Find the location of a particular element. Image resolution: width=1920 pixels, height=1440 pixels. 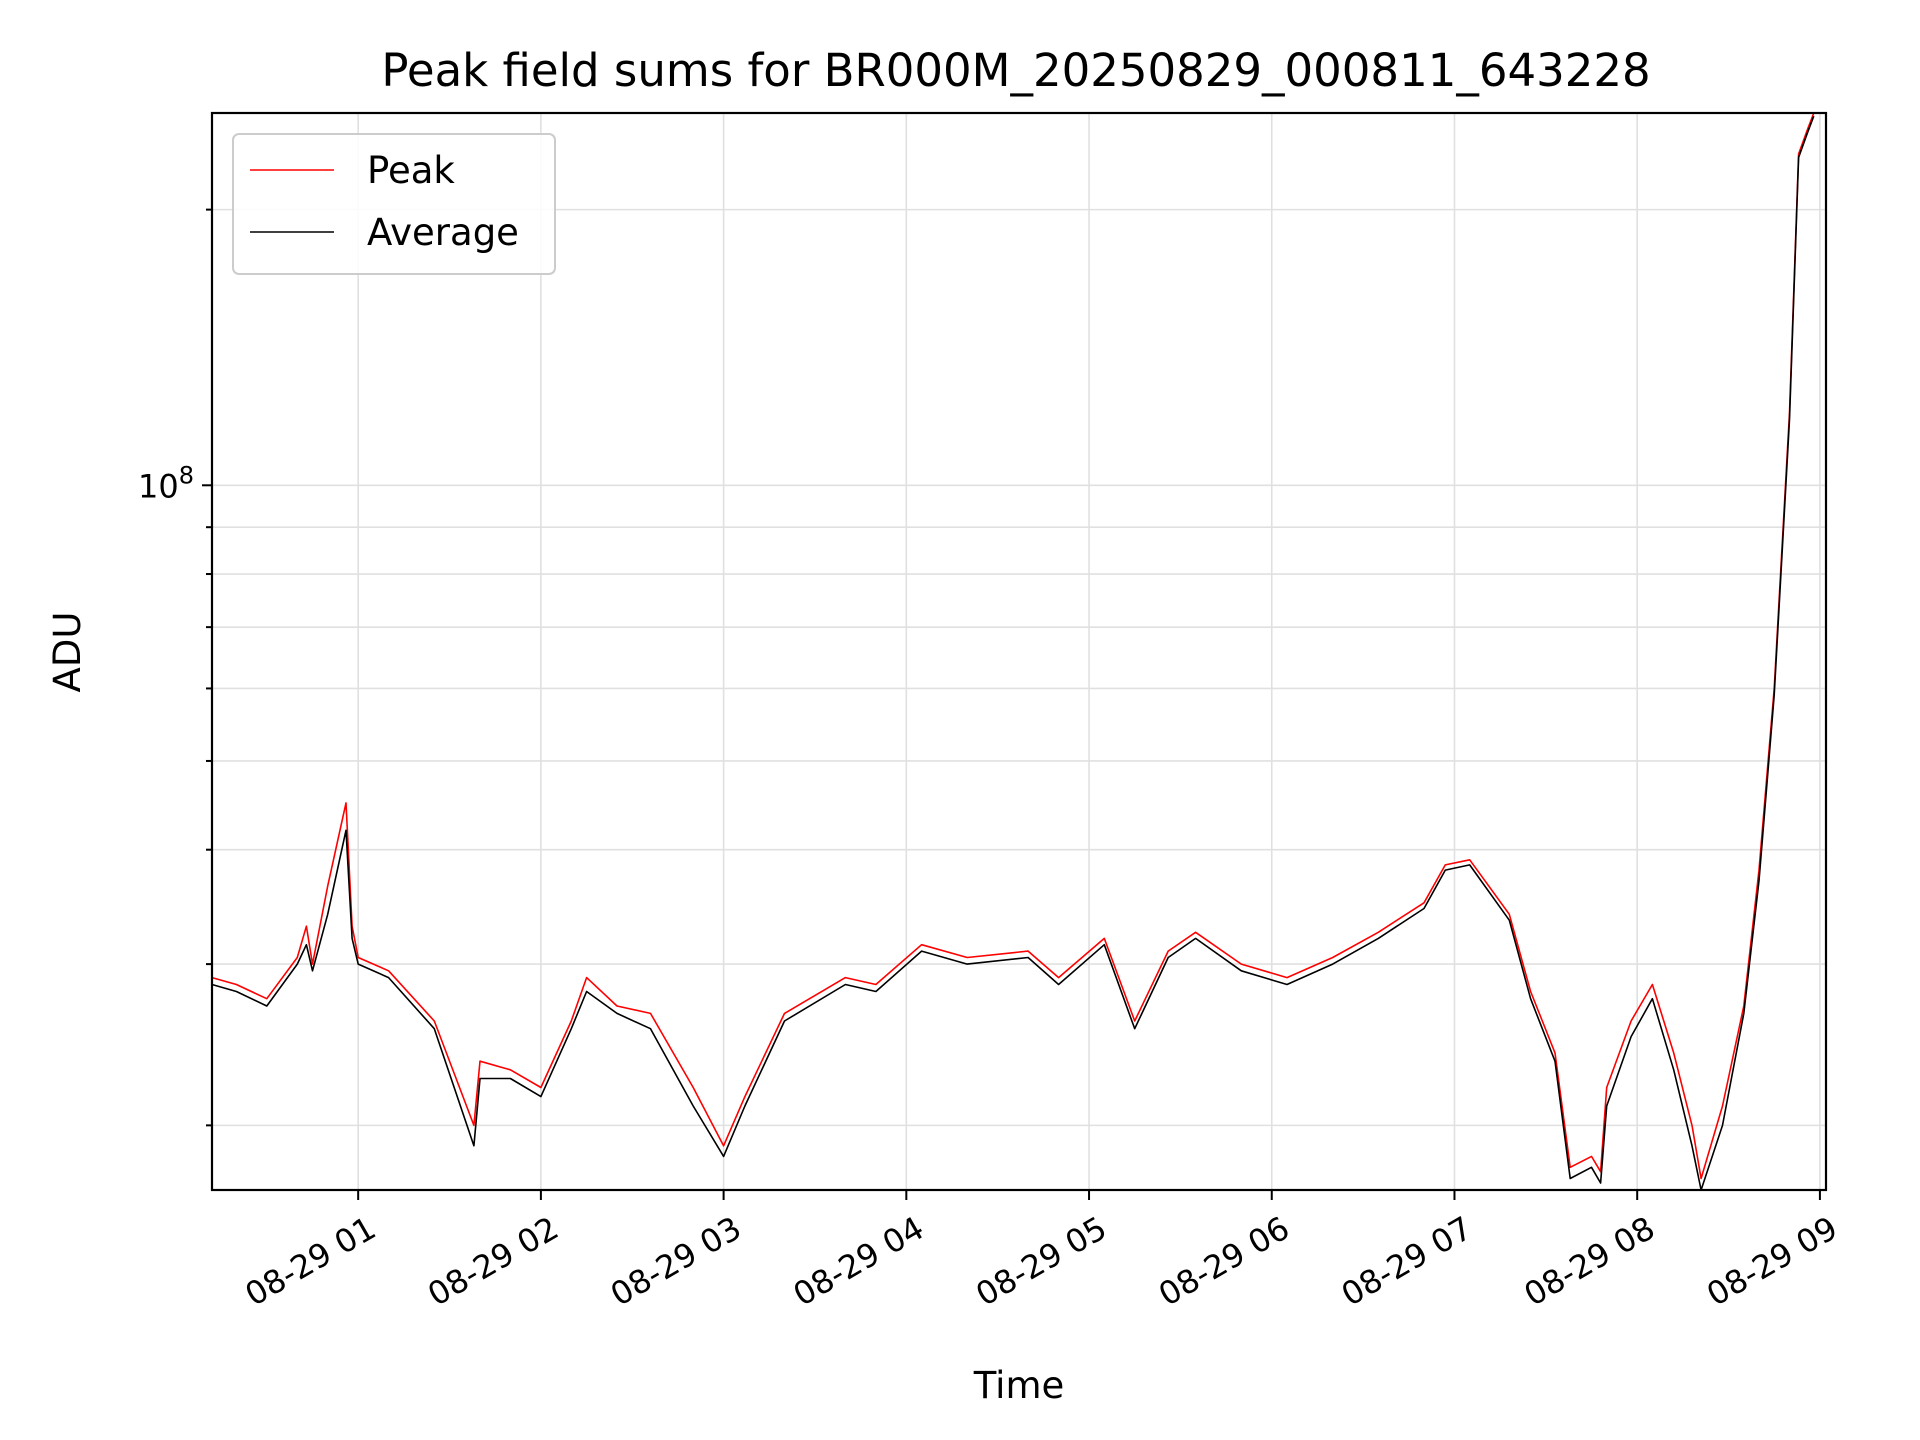

y-axis-label: ADU is located at coordinates (67, 652).